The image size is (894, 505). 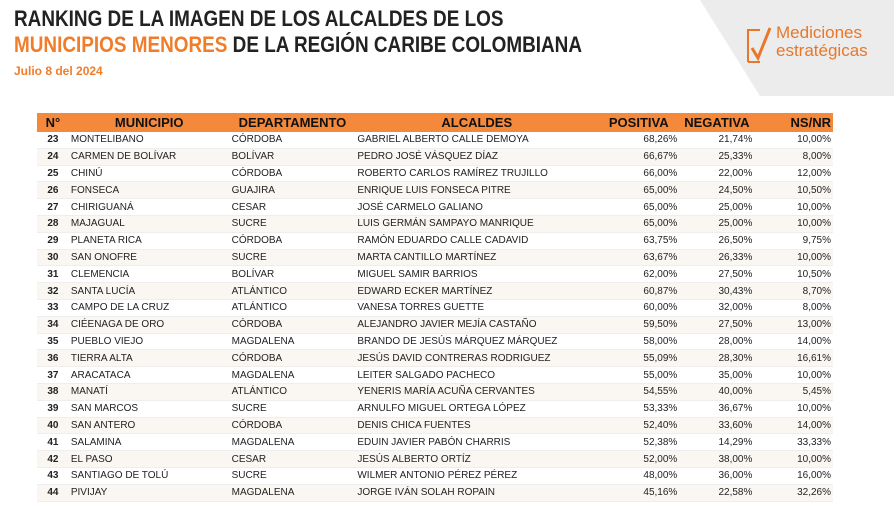 I want to click on table-cell: 66,67%, so click(x=639, y=157).